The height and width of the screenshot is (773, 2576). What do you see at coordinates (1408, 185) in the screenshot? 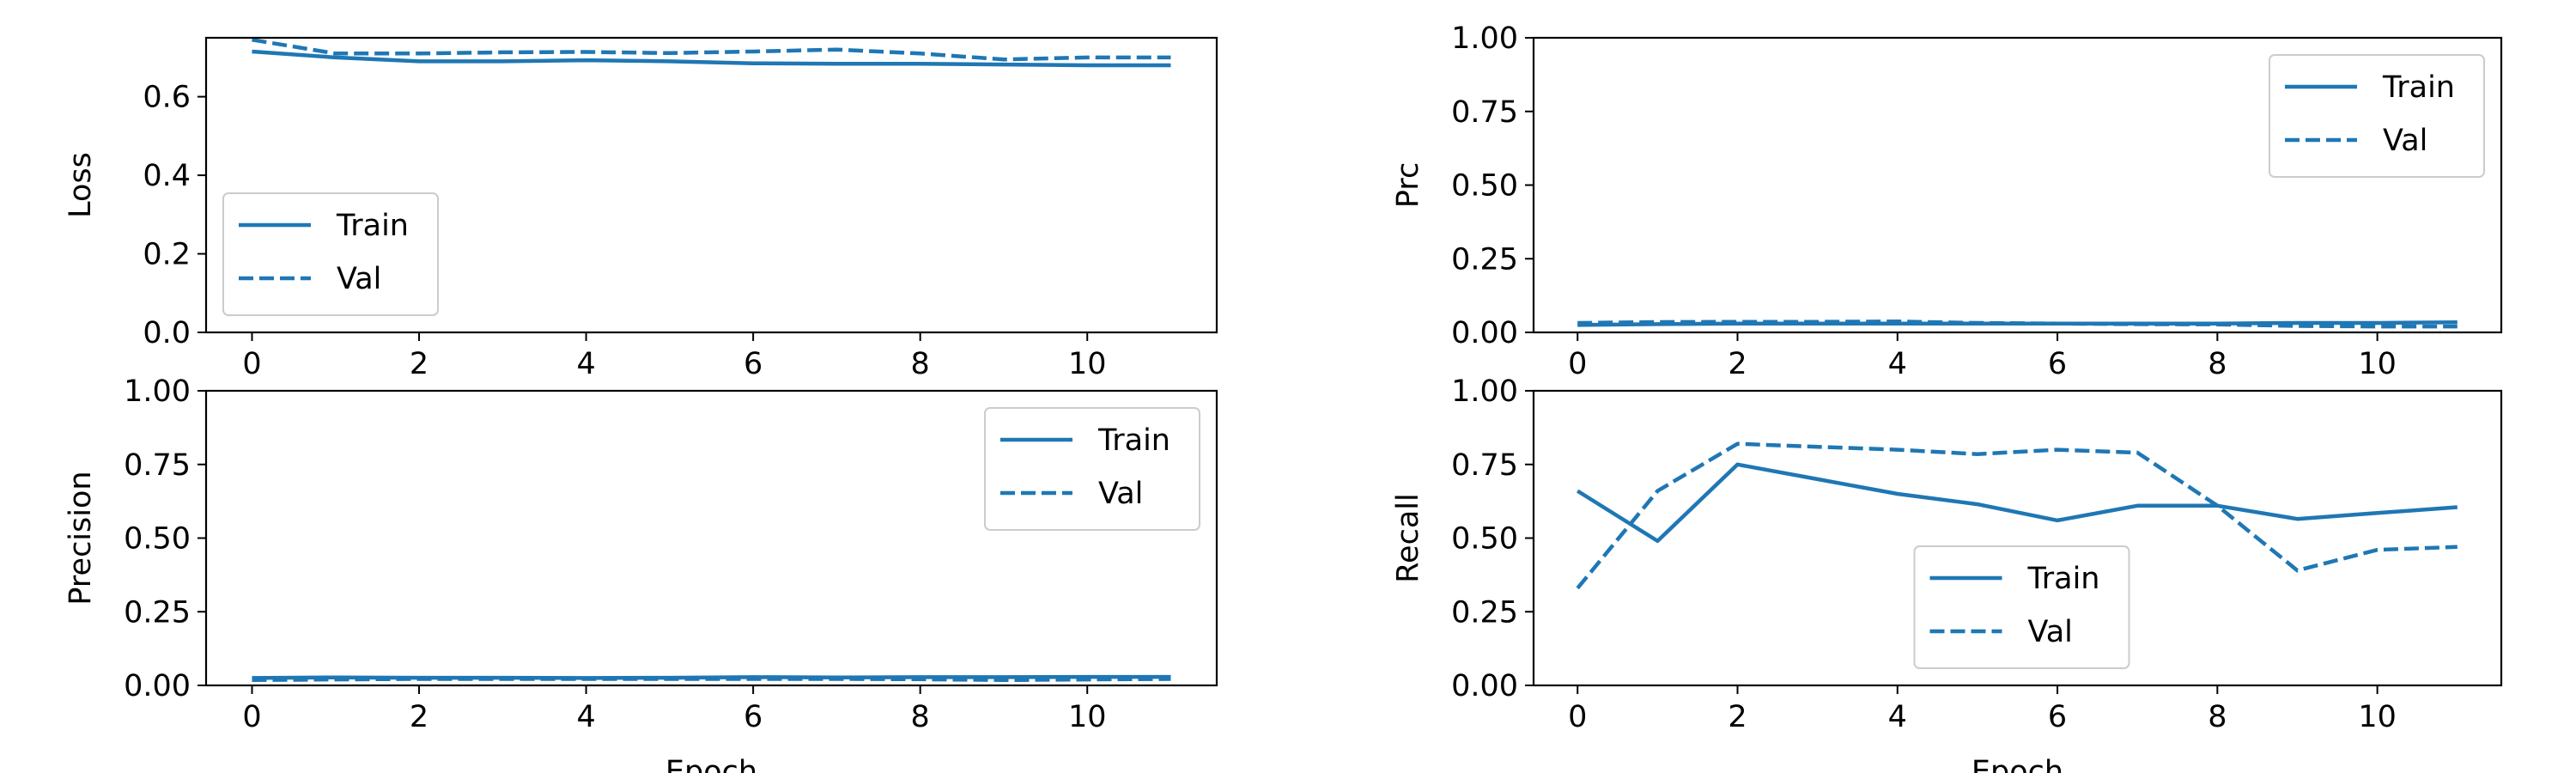
I see `y-axis-label: Prc` at bounding box center [1408, 185].